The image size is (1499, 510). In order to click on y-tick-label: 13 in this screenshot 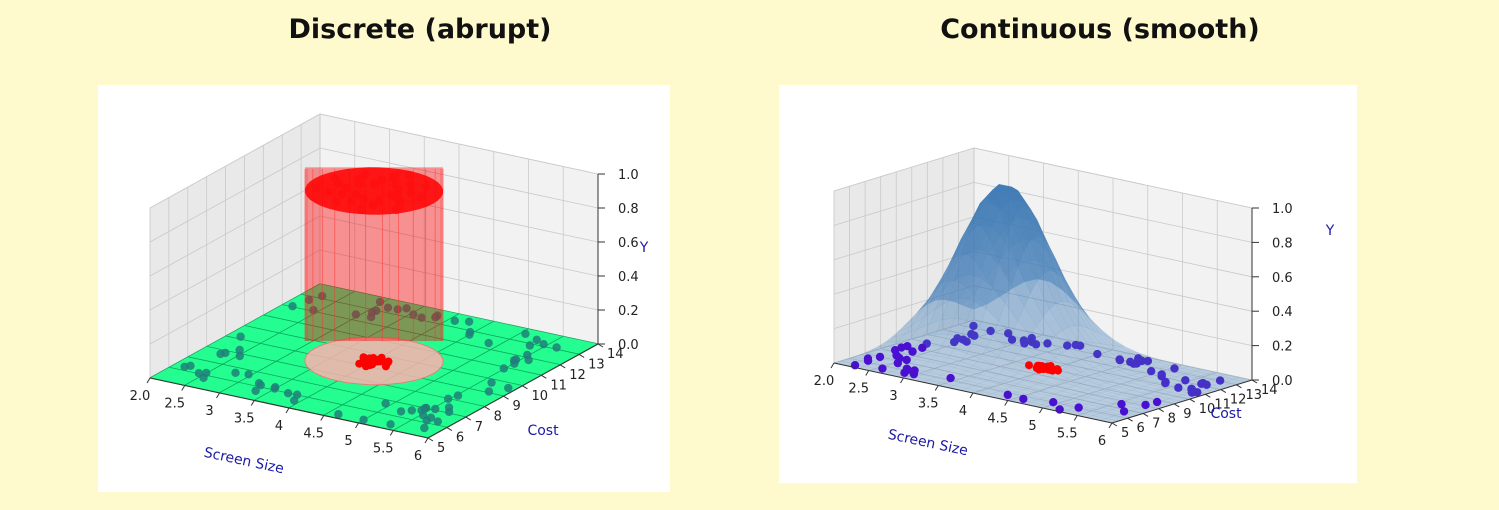, I will do `click(1253, 395)`.